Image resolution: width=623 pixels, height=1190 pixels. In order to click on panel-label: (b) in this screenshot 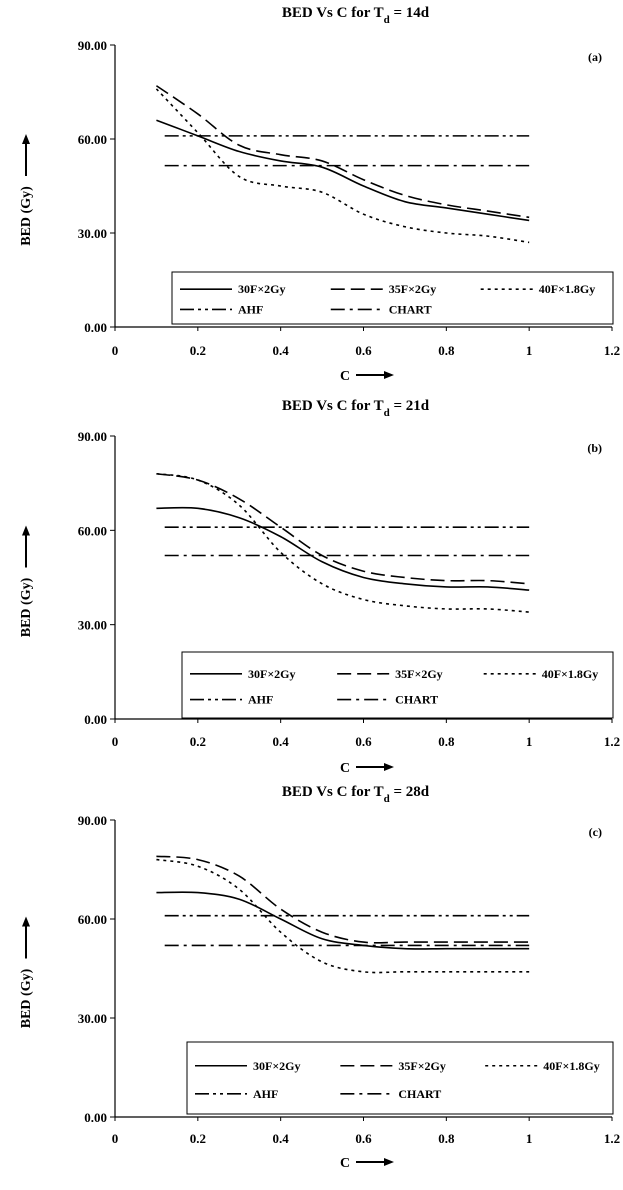, I will do `click(594, 448)`.